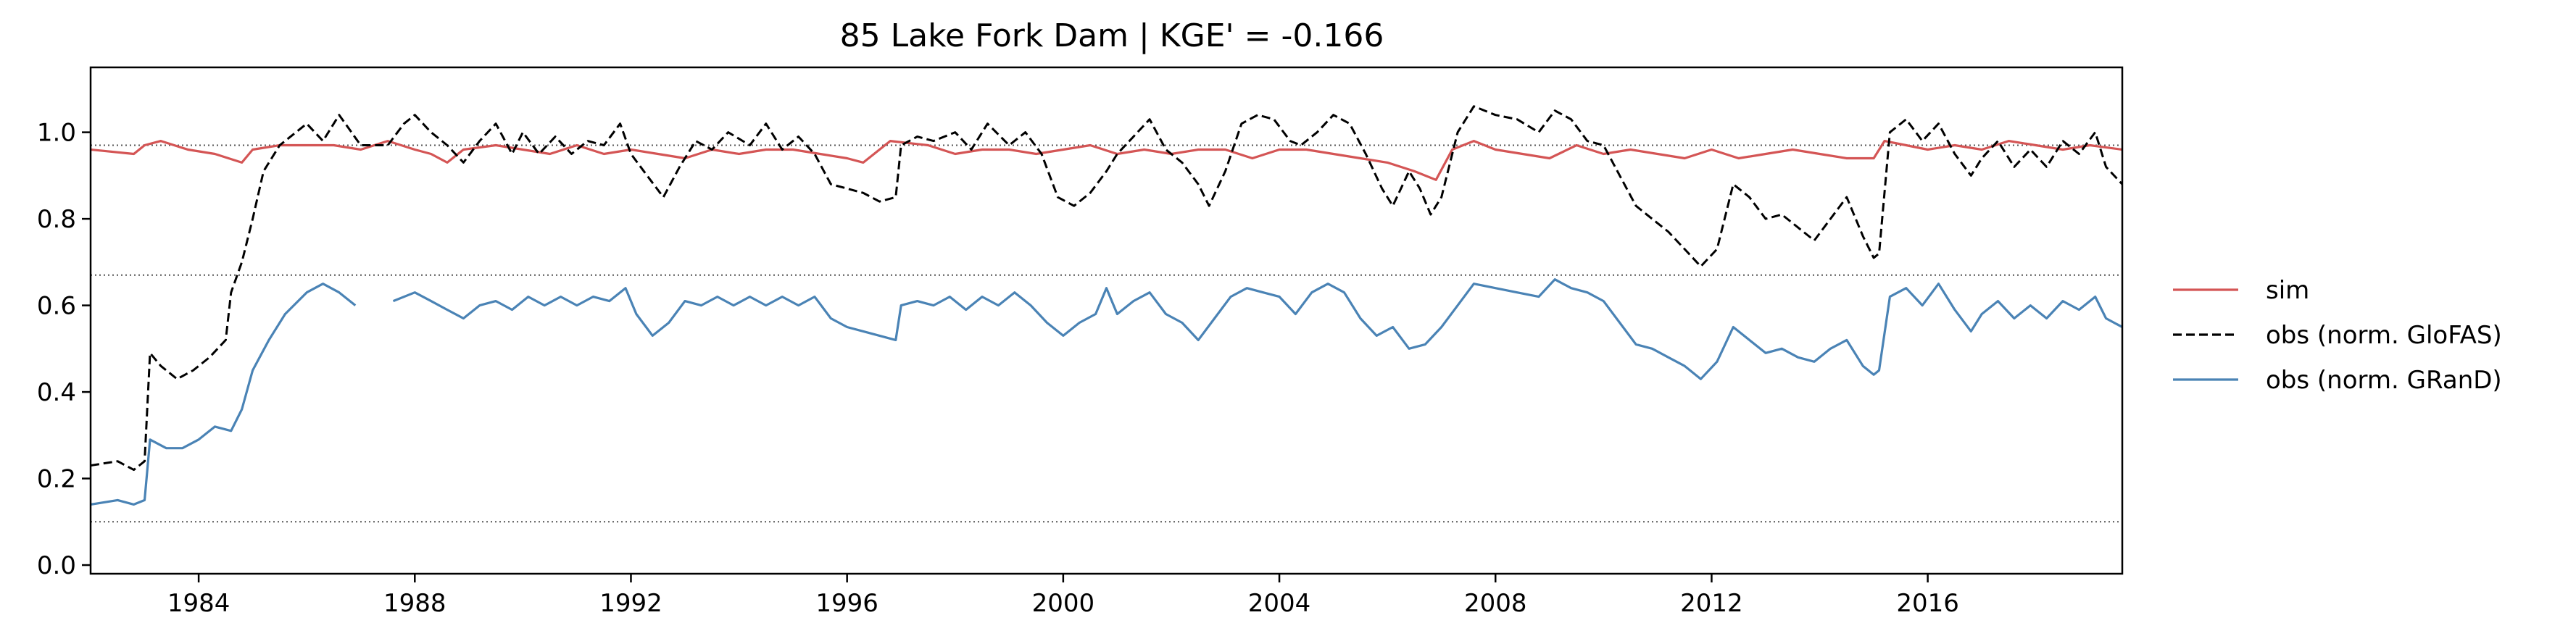 The width and height of the screenshot is (2576, 644). Describe the element at coordinates (2384, 335) in the screenshot. I see `legend-label: obs (norm. GloFAS)` at that location.